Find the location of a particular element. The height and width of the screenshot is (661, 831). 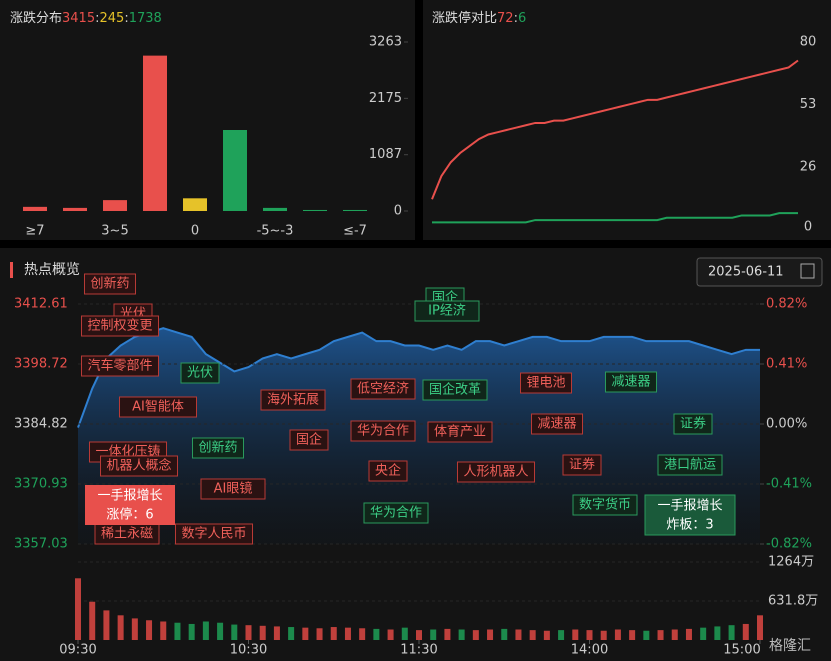

x-tick-label: -5~-3 is located at coordinates (275, 231).